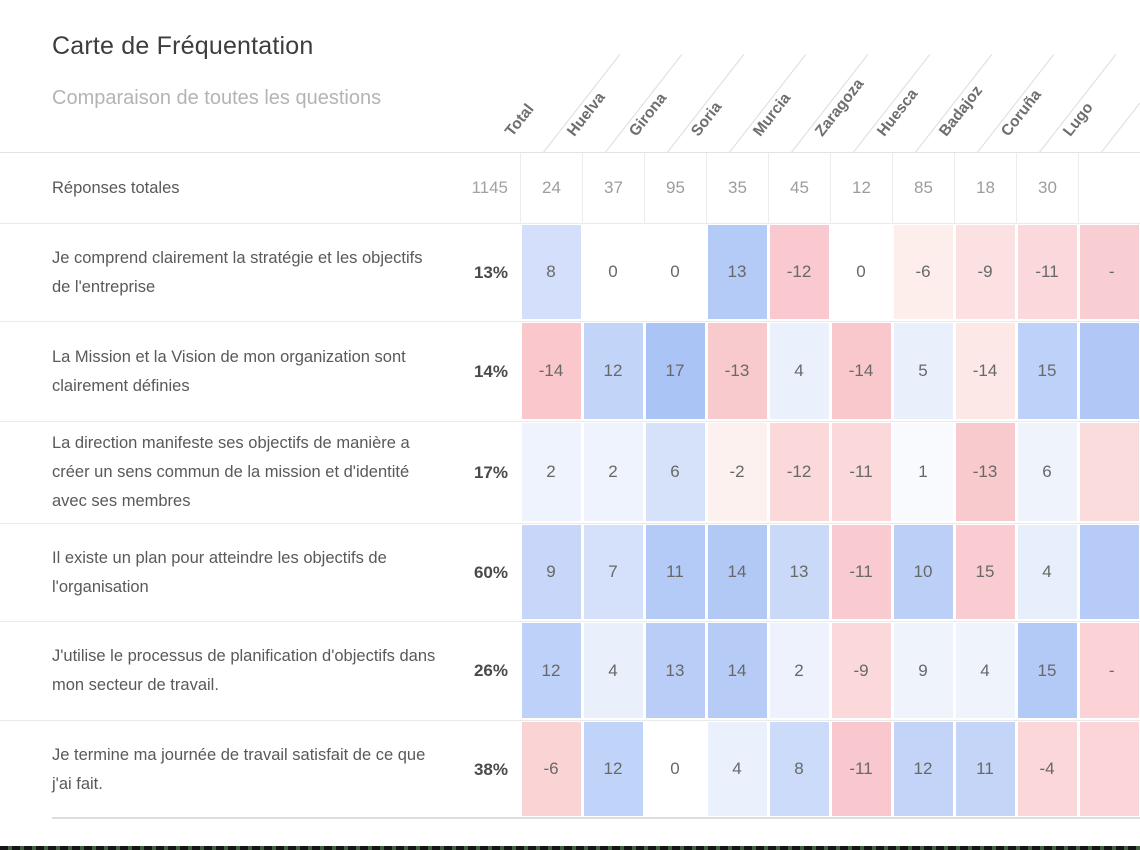  Describe the element at coordinates (737, 188) in the screenshot. I see `heatmap-cell-slot: 35` at that location.